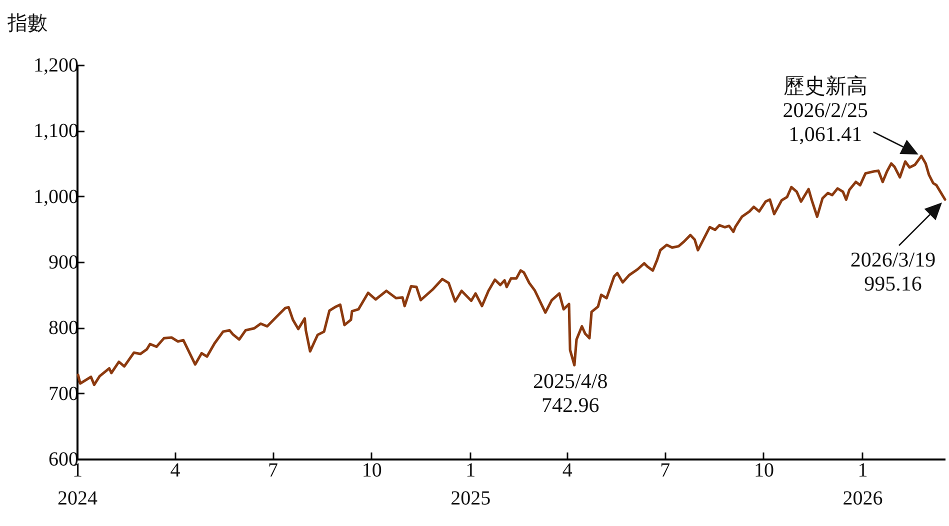  Describe the element at coordinates (470, 485) in the screenshot. I see `x-tick-label: 1 2025` at that location.